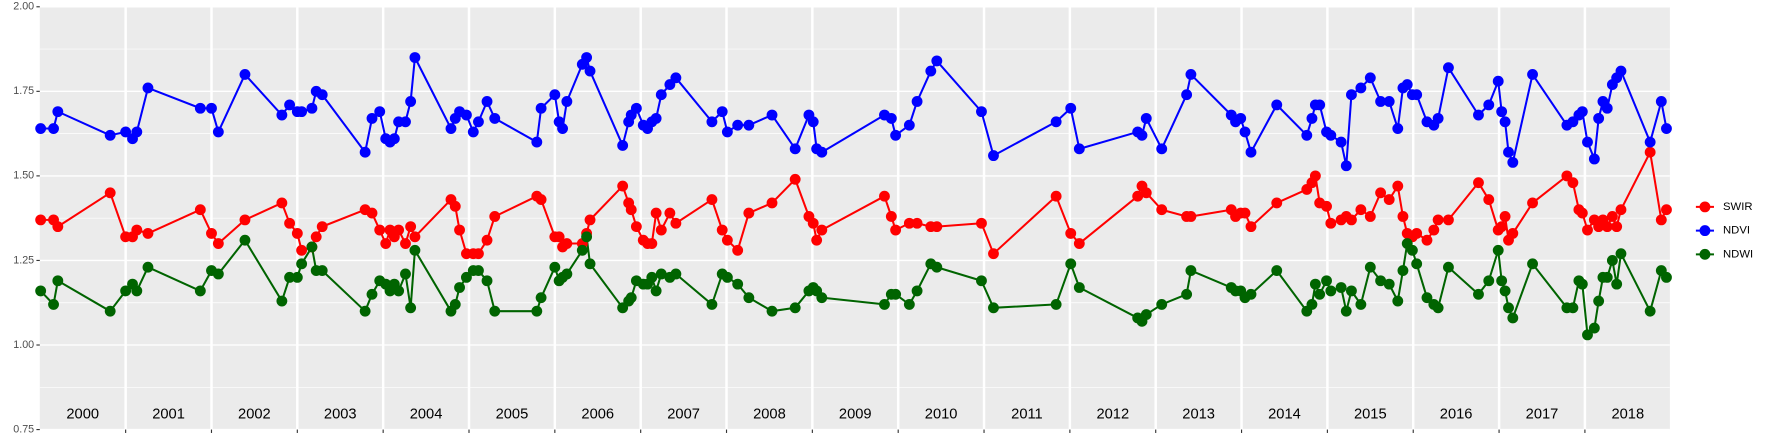 This screenshot has width=1773, height=442. What do you see at coordinates (1738, 207) in the screenshot?
I see `legend-label: SWIR` at bounding box center [1738, 207].